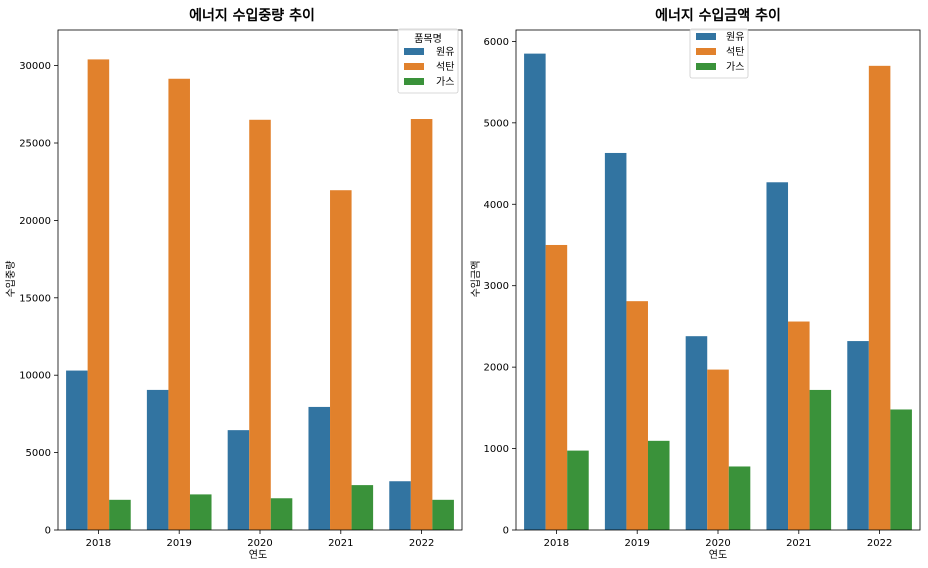 Image resolution: width=928 pixels, height=568 pixels. I want to click on legend: 품목명 원유 석탄 가스, so click(428, 61).